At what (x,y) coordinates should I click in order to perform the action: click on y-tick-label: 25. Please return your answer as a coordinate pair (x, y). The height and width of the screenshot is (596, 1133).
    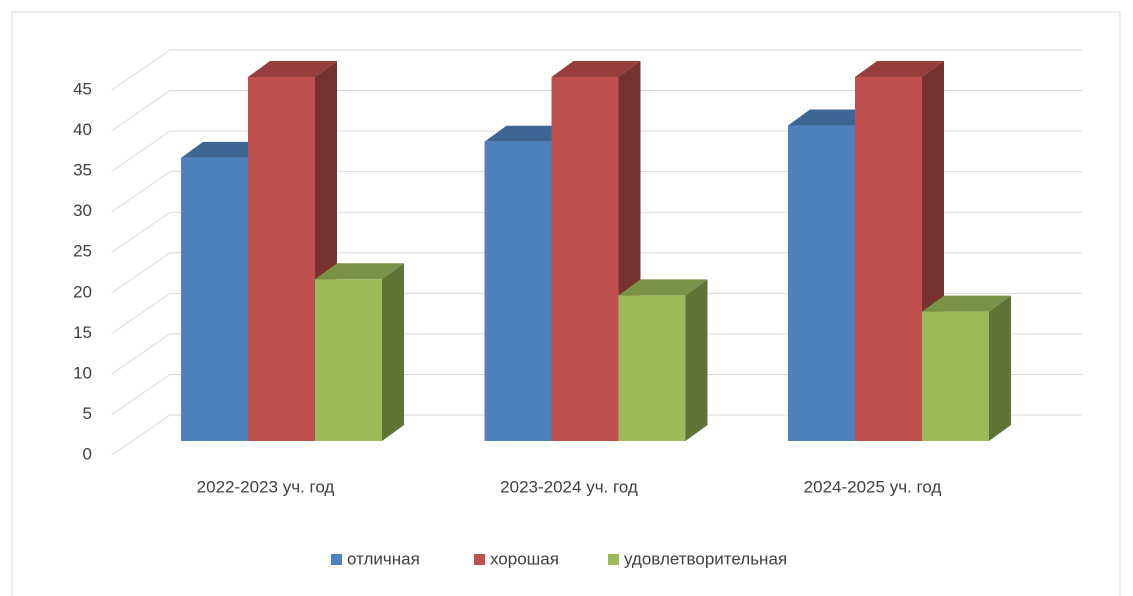
    Looking at the image, I should click on (82, 251).